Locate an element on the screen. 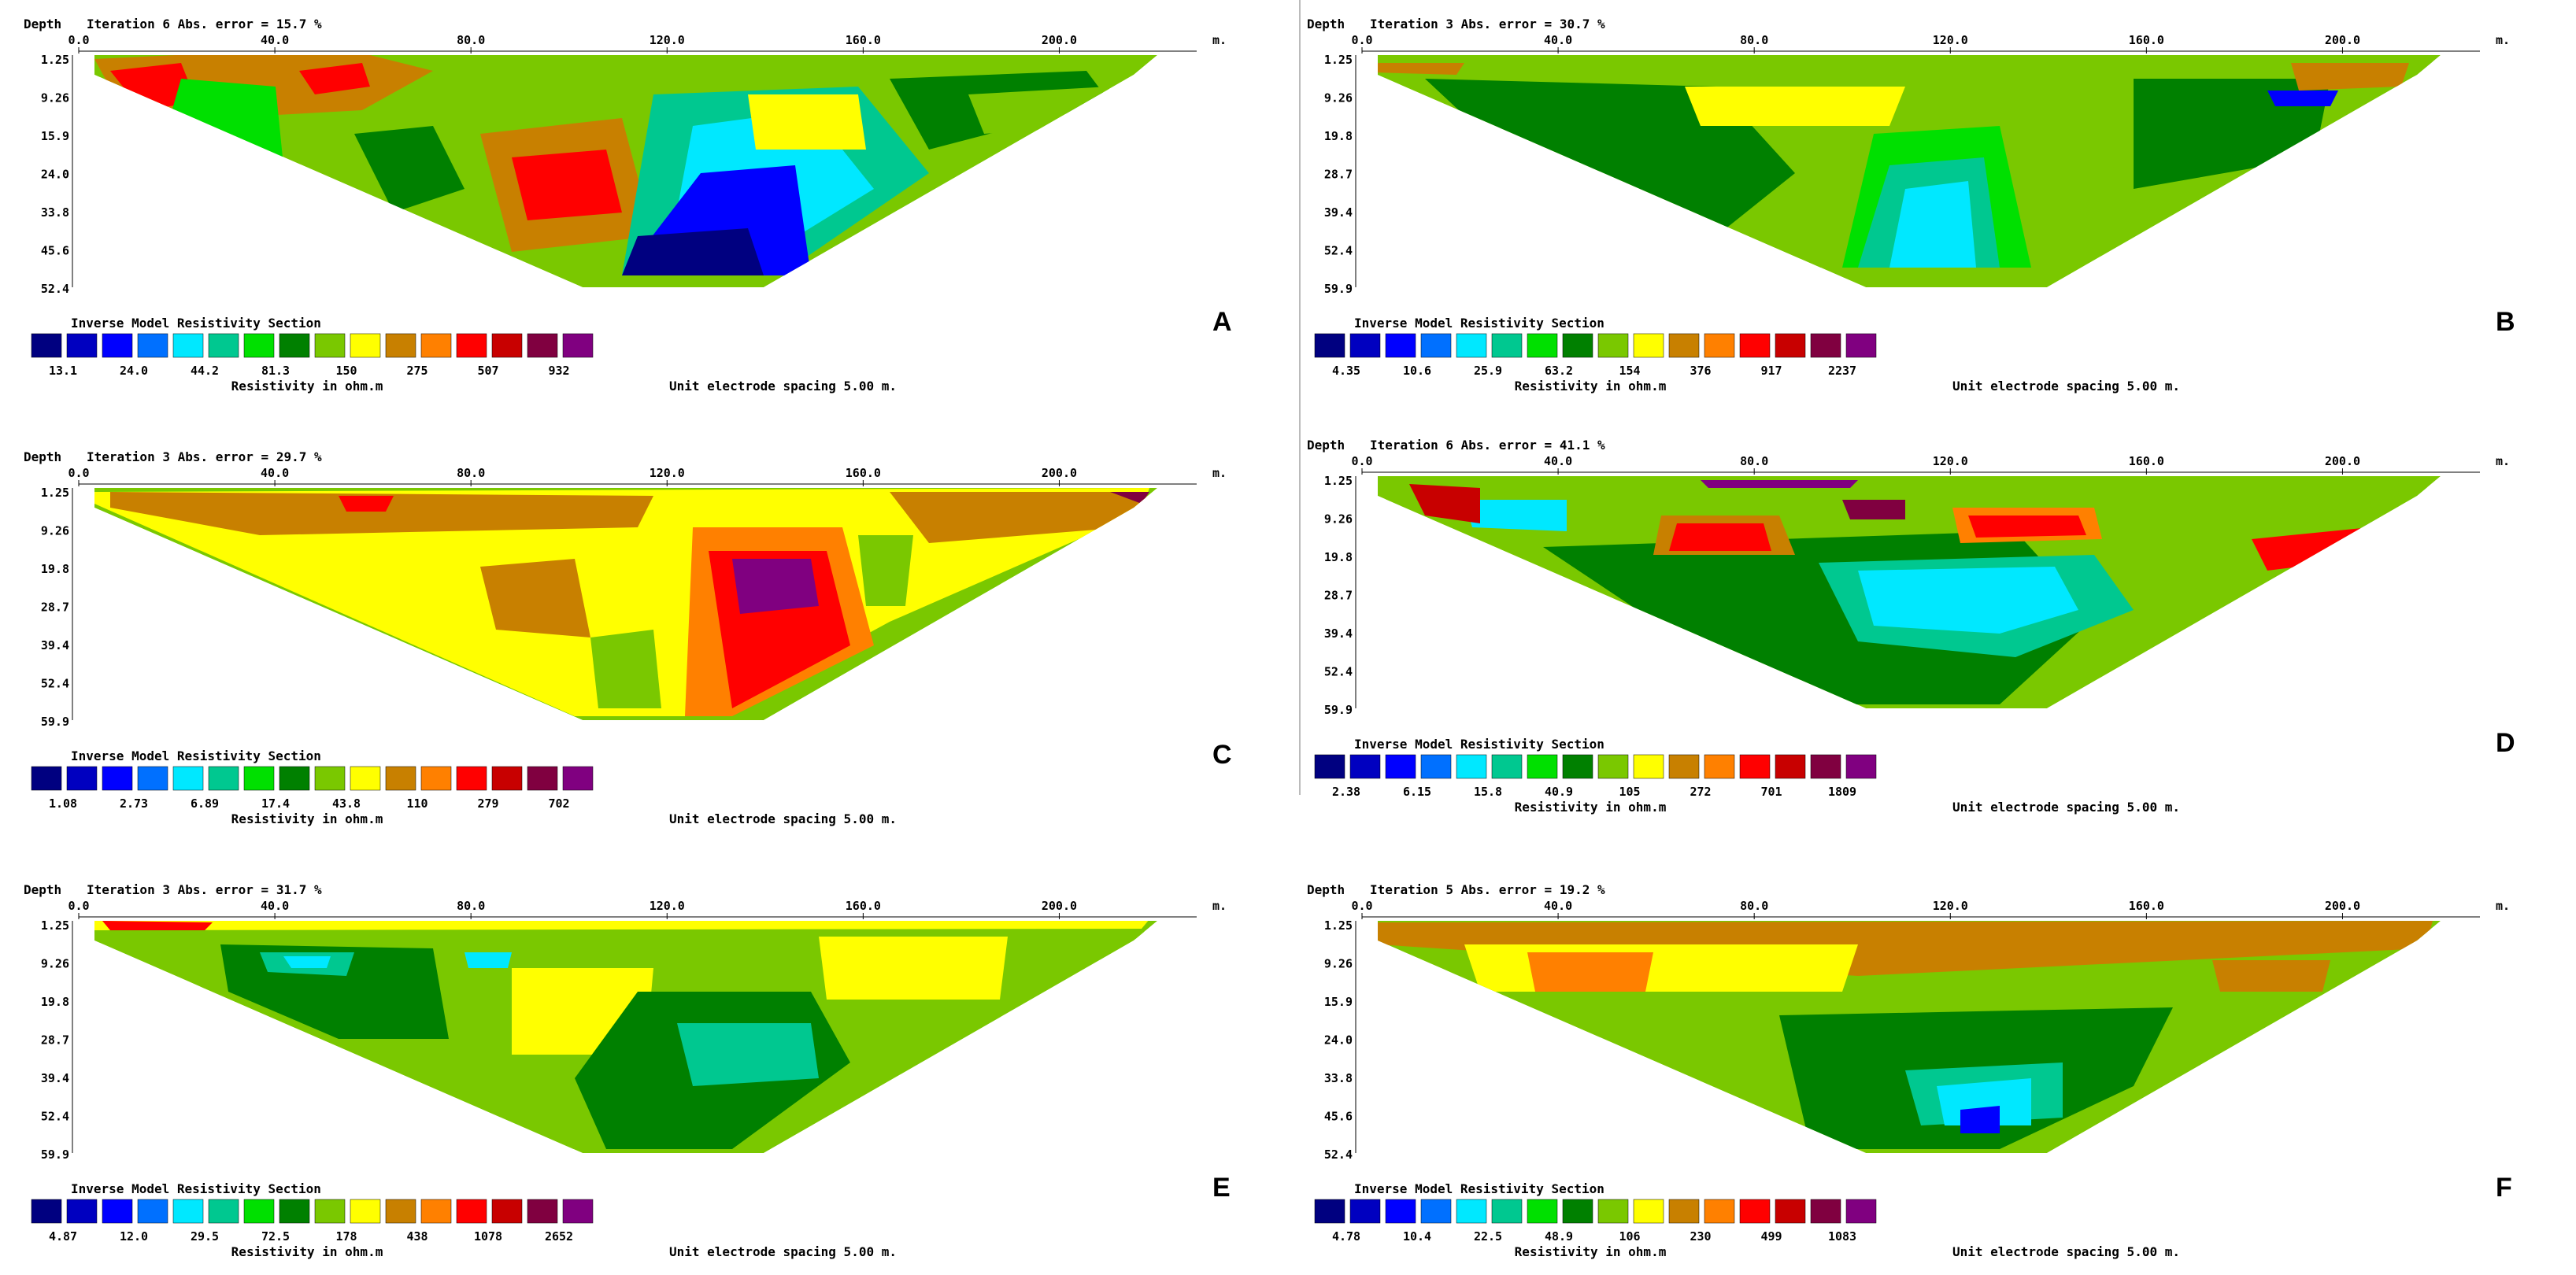  colorbar-value-label: 6.89 is located at coordinates (205, 803).